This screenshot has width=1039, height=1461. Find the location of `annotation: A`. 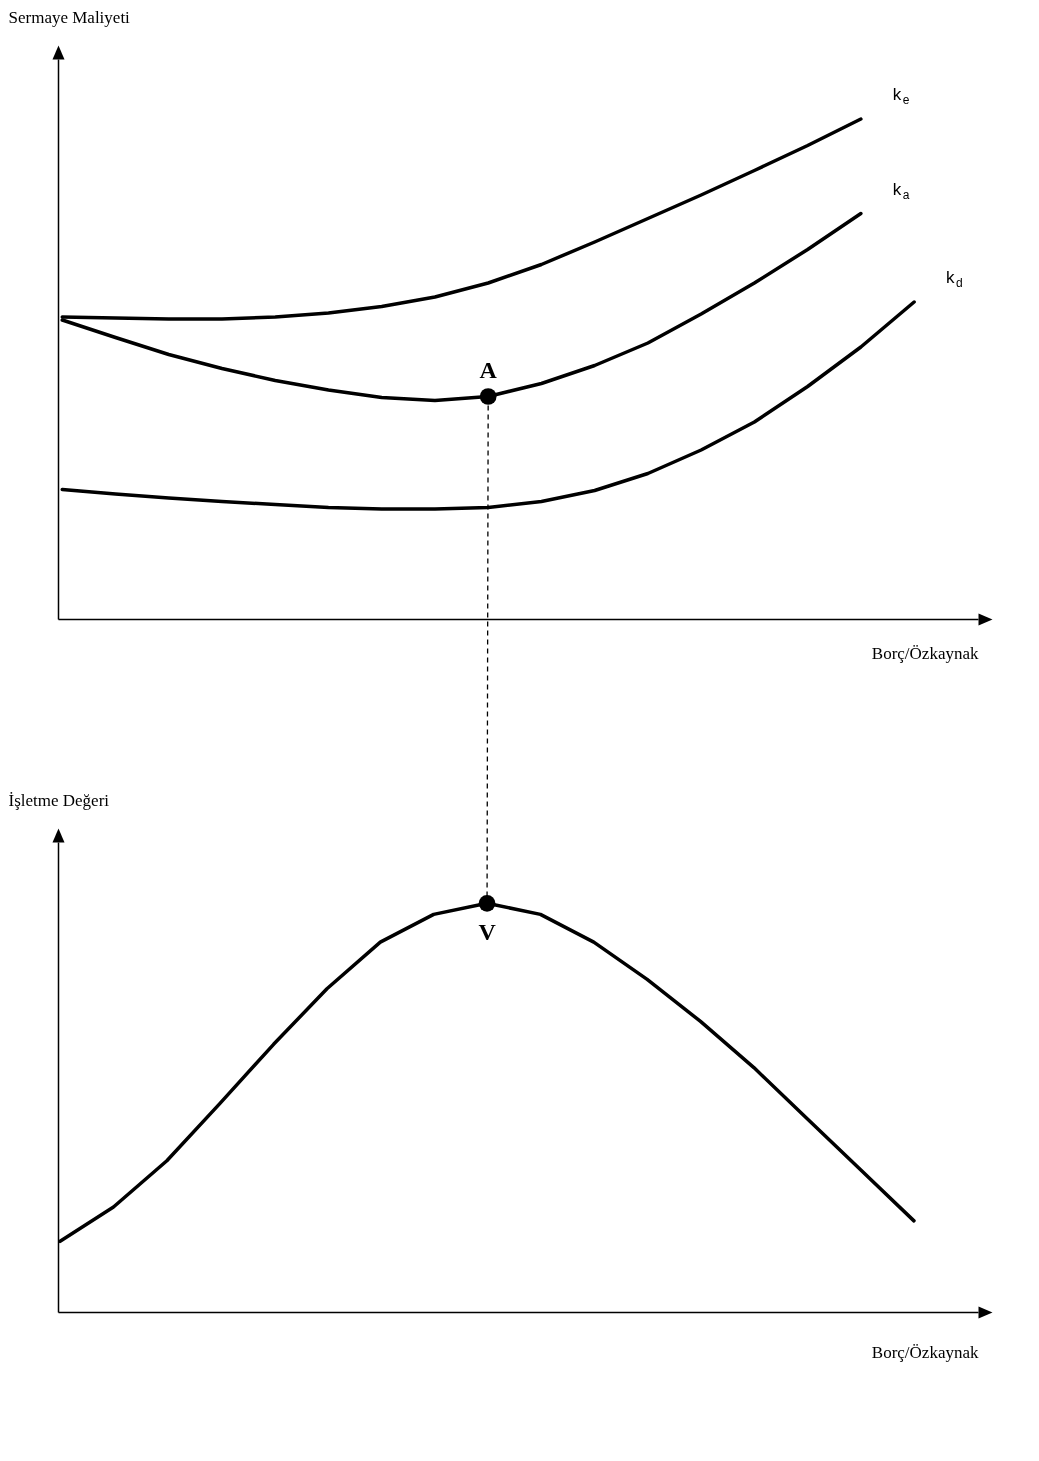

annotation: A is located at coordinates (488, 369).